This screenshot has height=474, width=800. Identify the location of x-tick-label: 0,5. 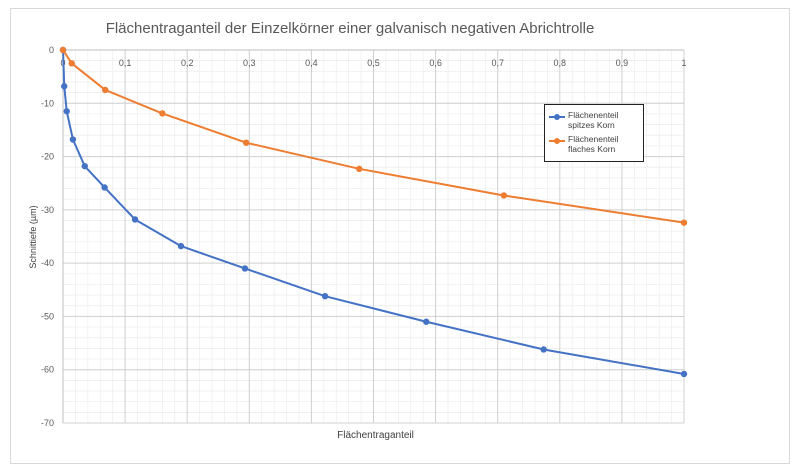
(373, 63).